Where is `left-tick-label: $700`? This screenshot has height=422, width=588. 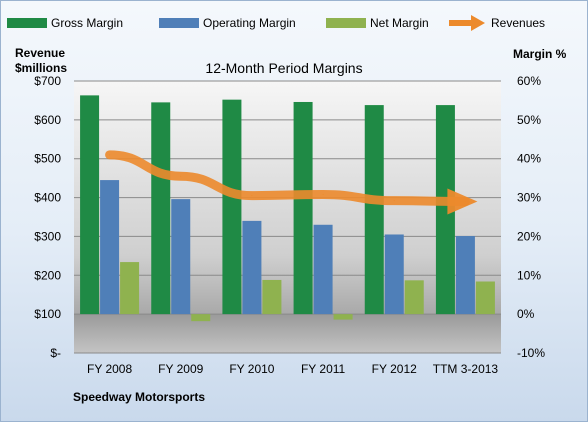
left-tick-label: $700 is located at coordinates (47, 81).